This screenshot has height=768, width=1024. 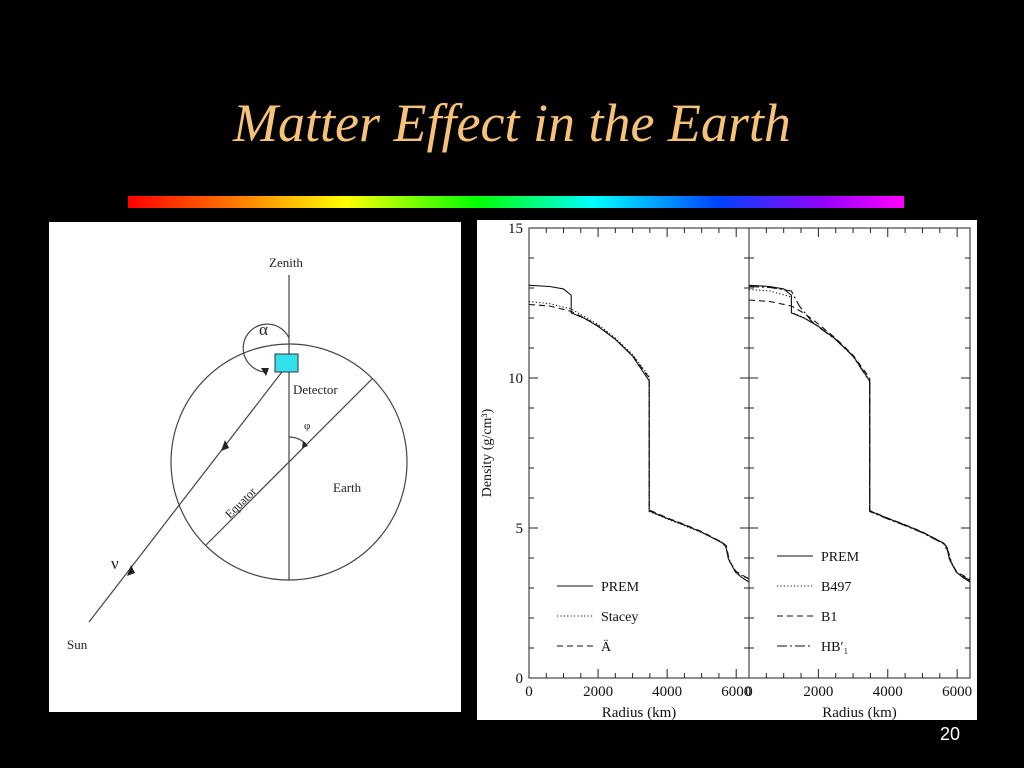 What do you see at coordinates (286, 262) in the screenshot?
I see `zenith-label: Zenith` at bounding box center [286, 262].